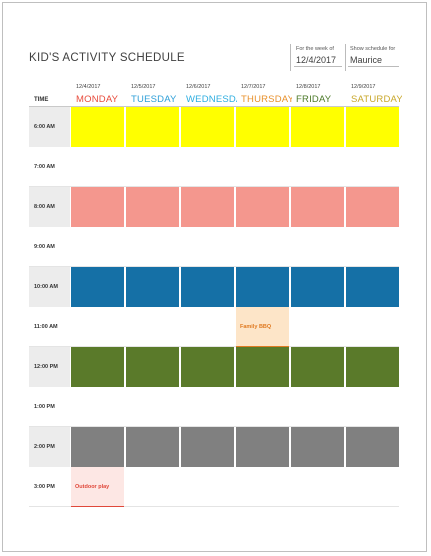 This screenshot has width=431, height=556. What do you see at coordinates (262, 327) in the screenshot?
I see `schedule-event: Family BBQ` at bounding box center [262, 327].